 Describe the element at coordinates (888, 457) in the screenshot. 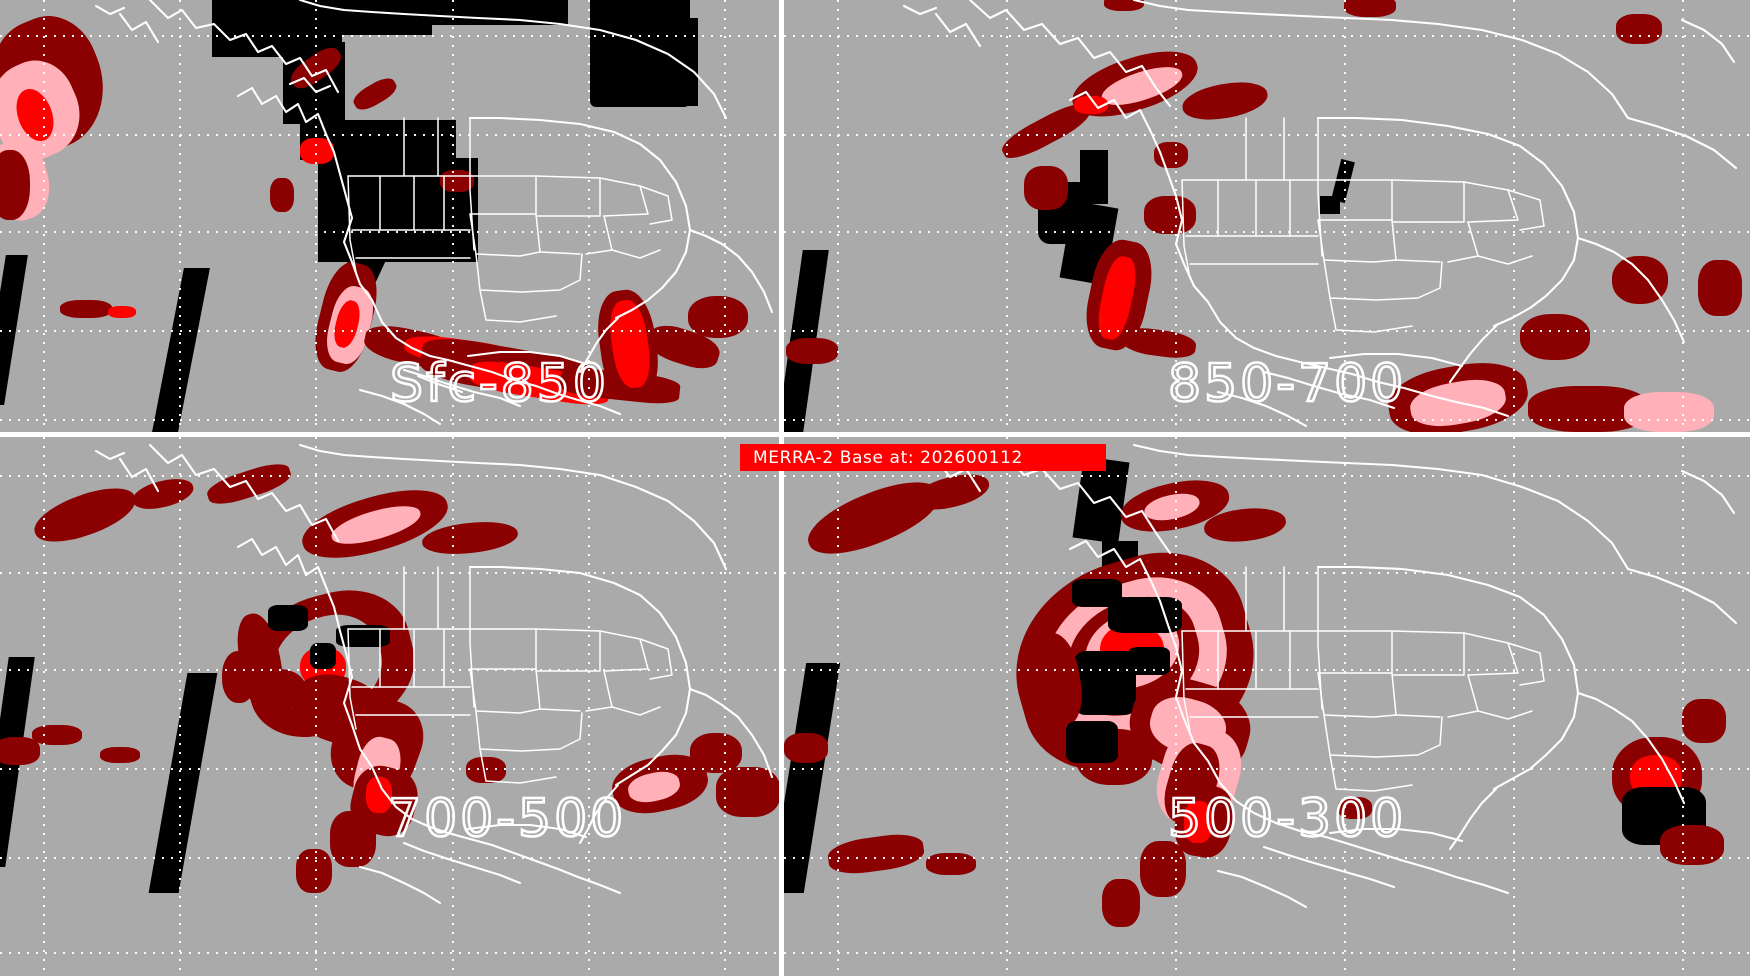

I see `base-date-banner-text: MERRA-2 Base at: 202600112` at that location.